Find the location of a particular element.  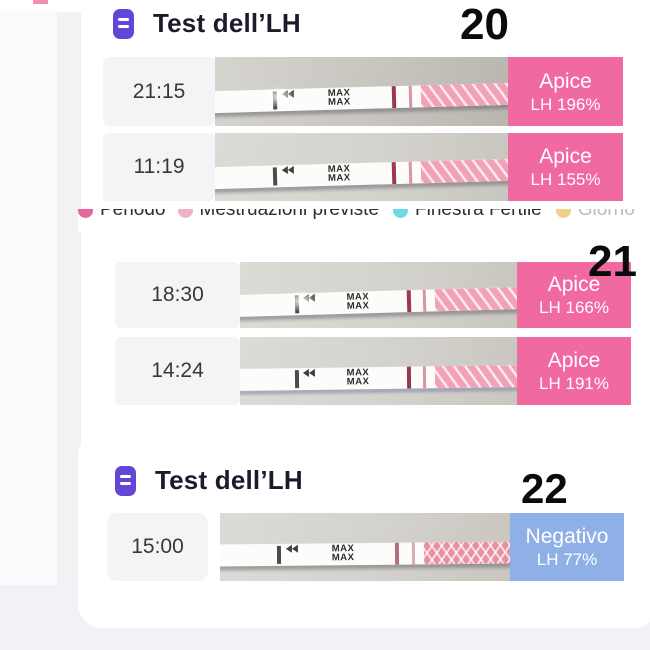

result-detail: LH 196% is located at coordinates (565, 104).